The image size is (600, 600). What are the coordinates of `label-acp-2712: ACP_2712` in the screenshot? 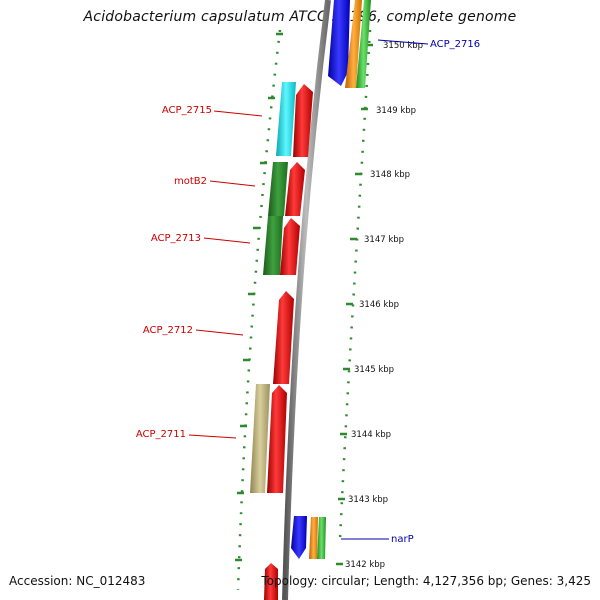 It's located at (168, 330).